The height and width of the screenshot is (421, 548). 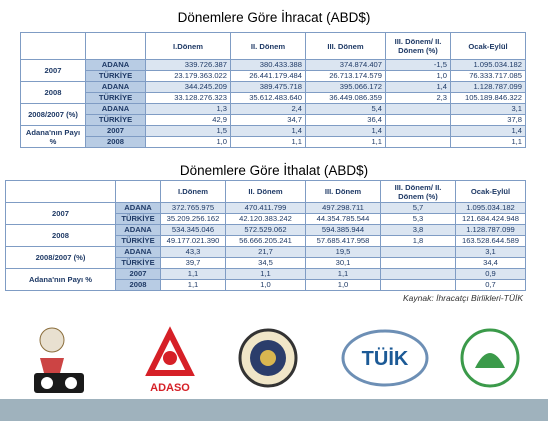 What do you see at coordinates (463, 298) in the screenshot?
I see `source-note: Kaynak: İhracatçı Birlikleri-TÜİK` at bounding box center [463, 298].